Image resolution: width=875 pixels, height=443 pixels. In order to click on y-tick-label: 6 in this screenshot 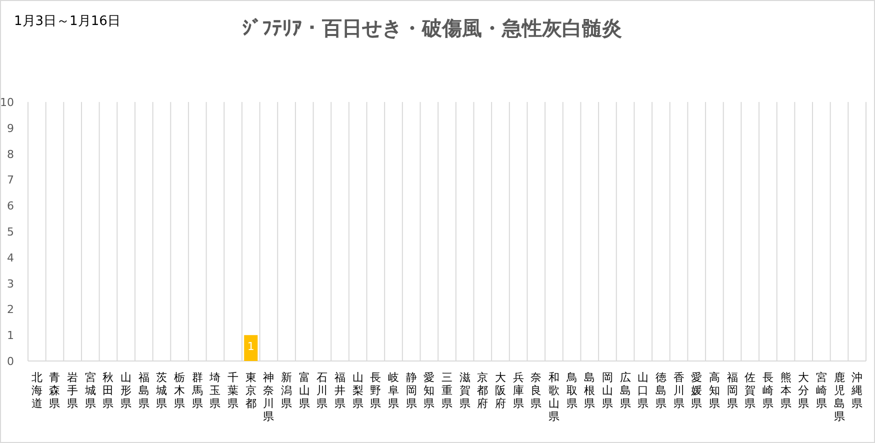, I will do `click(10, 206)`.